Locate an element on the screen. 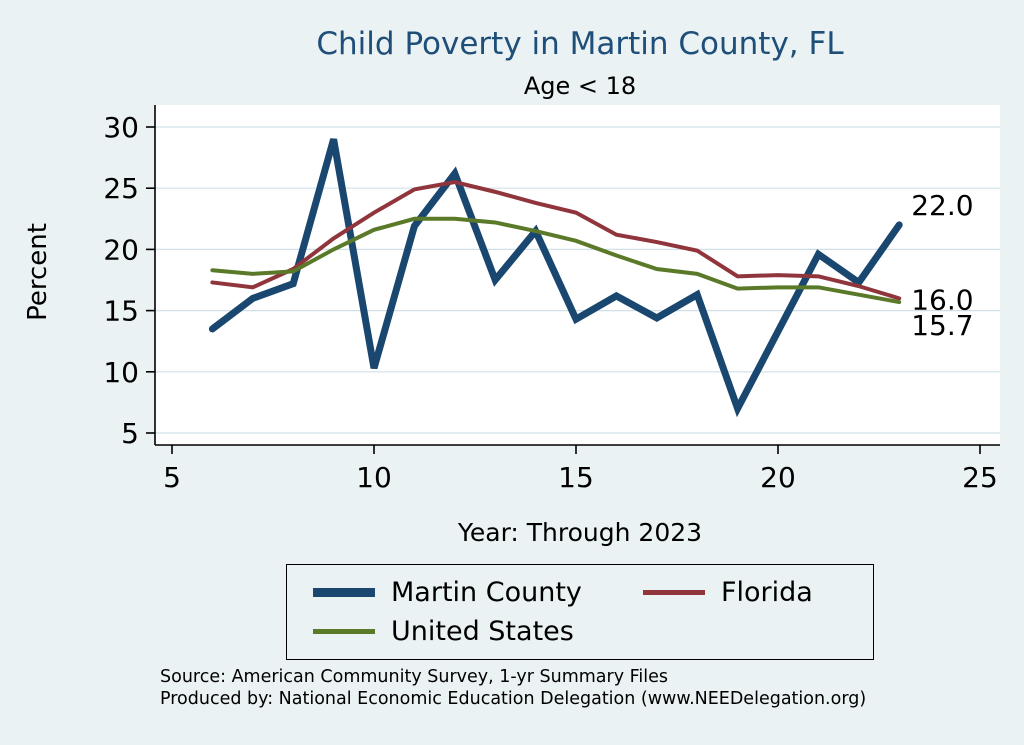 The image size is (1024, 745). svg-text: 30 is located at coordinates (121, 127).